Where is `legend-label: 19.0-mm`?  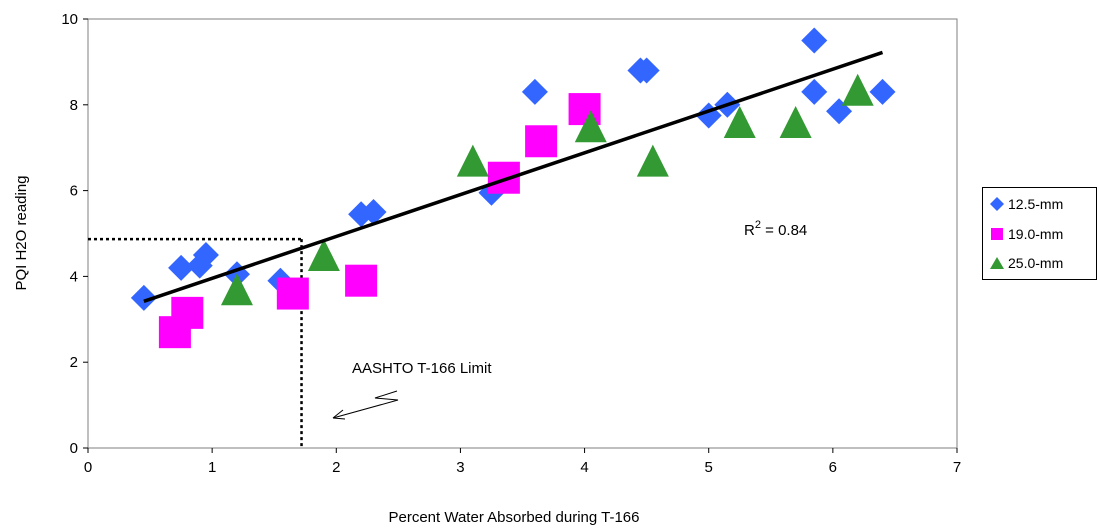
legend-label: 19.0-mm is located at coordinates (1036, 234).